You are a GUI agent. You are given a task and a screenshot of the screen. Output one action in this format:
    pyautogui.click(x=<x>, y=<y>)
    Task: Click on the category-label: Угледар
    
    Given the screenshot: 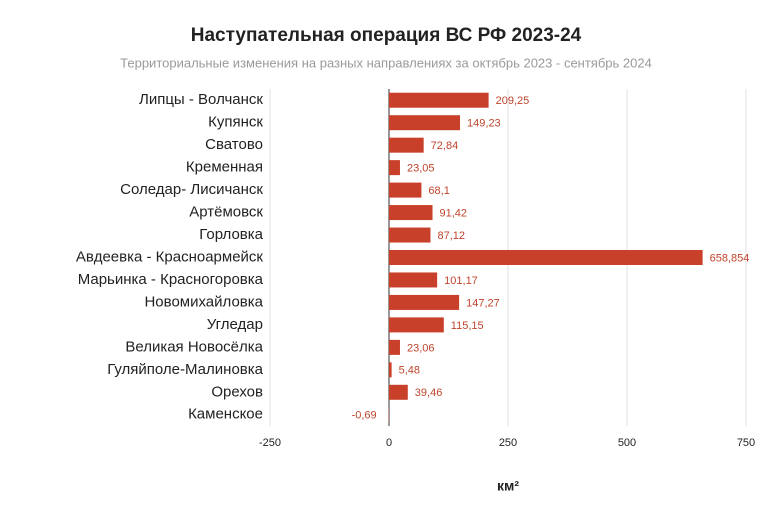 What is the action you would take?
    pyautogui.click(x=235, y=324)
    